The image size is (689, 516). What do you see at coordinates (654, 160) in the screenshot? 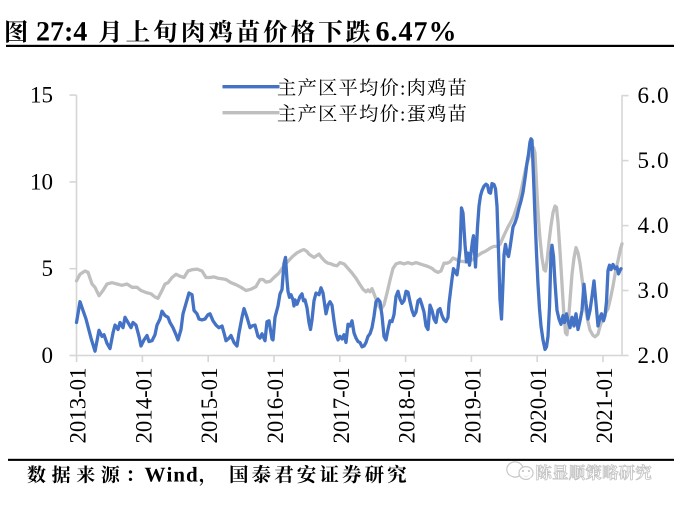
I see `svg-text: 5.0` at bounding box center [654, 160].